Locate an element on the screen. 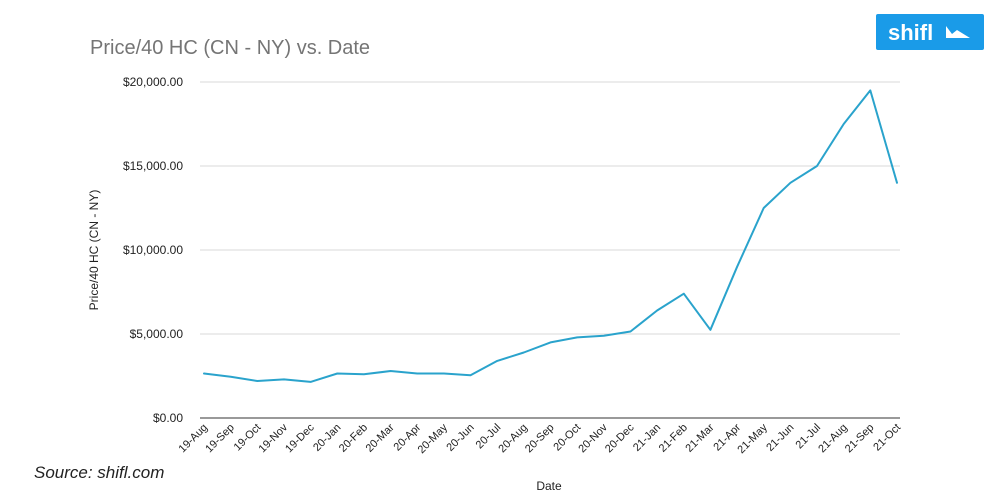  x-tick-label: 21-Mar is located at coordinates (699, 437).